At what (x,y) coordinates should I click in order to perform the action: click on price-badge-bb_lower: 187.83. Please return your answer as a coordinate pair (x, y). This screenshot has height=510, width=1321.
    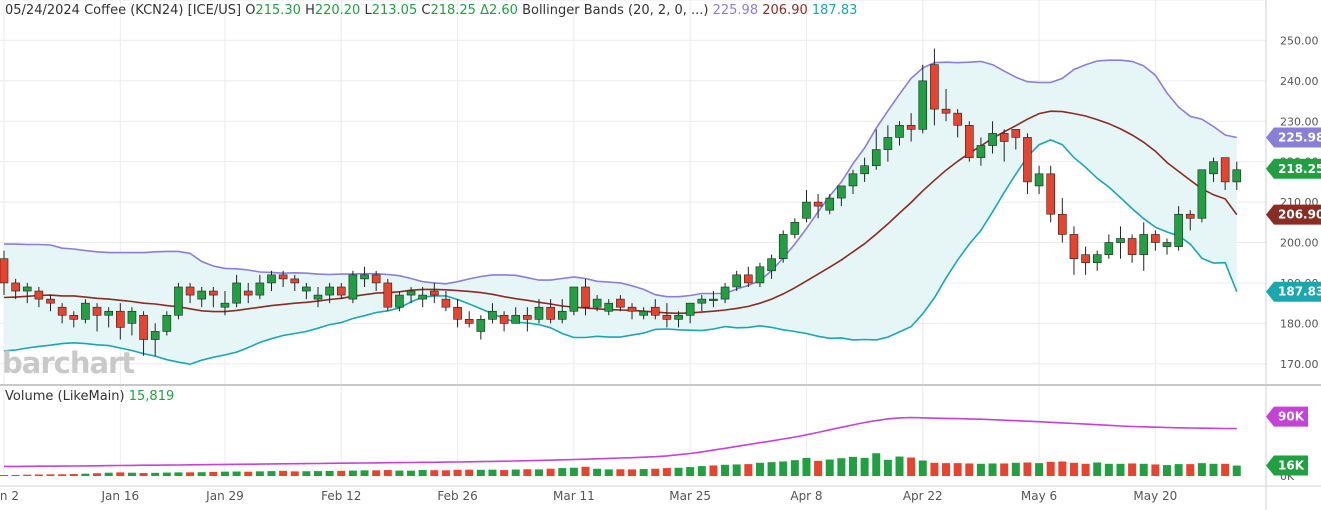
    Looking at the image, I should click on (1293, 291).